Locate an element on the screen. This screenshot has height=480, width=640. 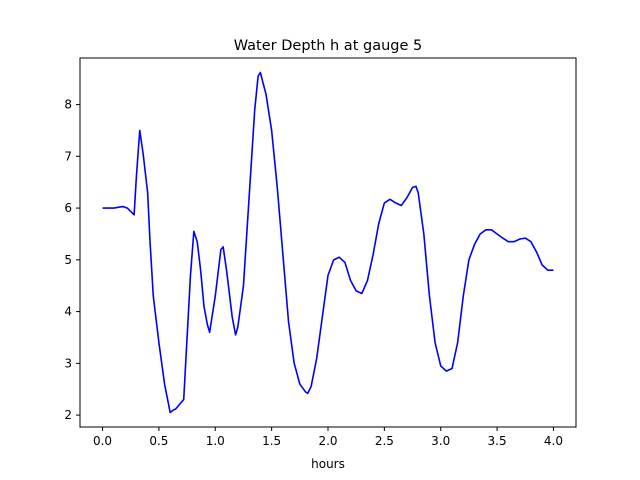
y-tick-label: 5 is located at coordinates (68, 260).